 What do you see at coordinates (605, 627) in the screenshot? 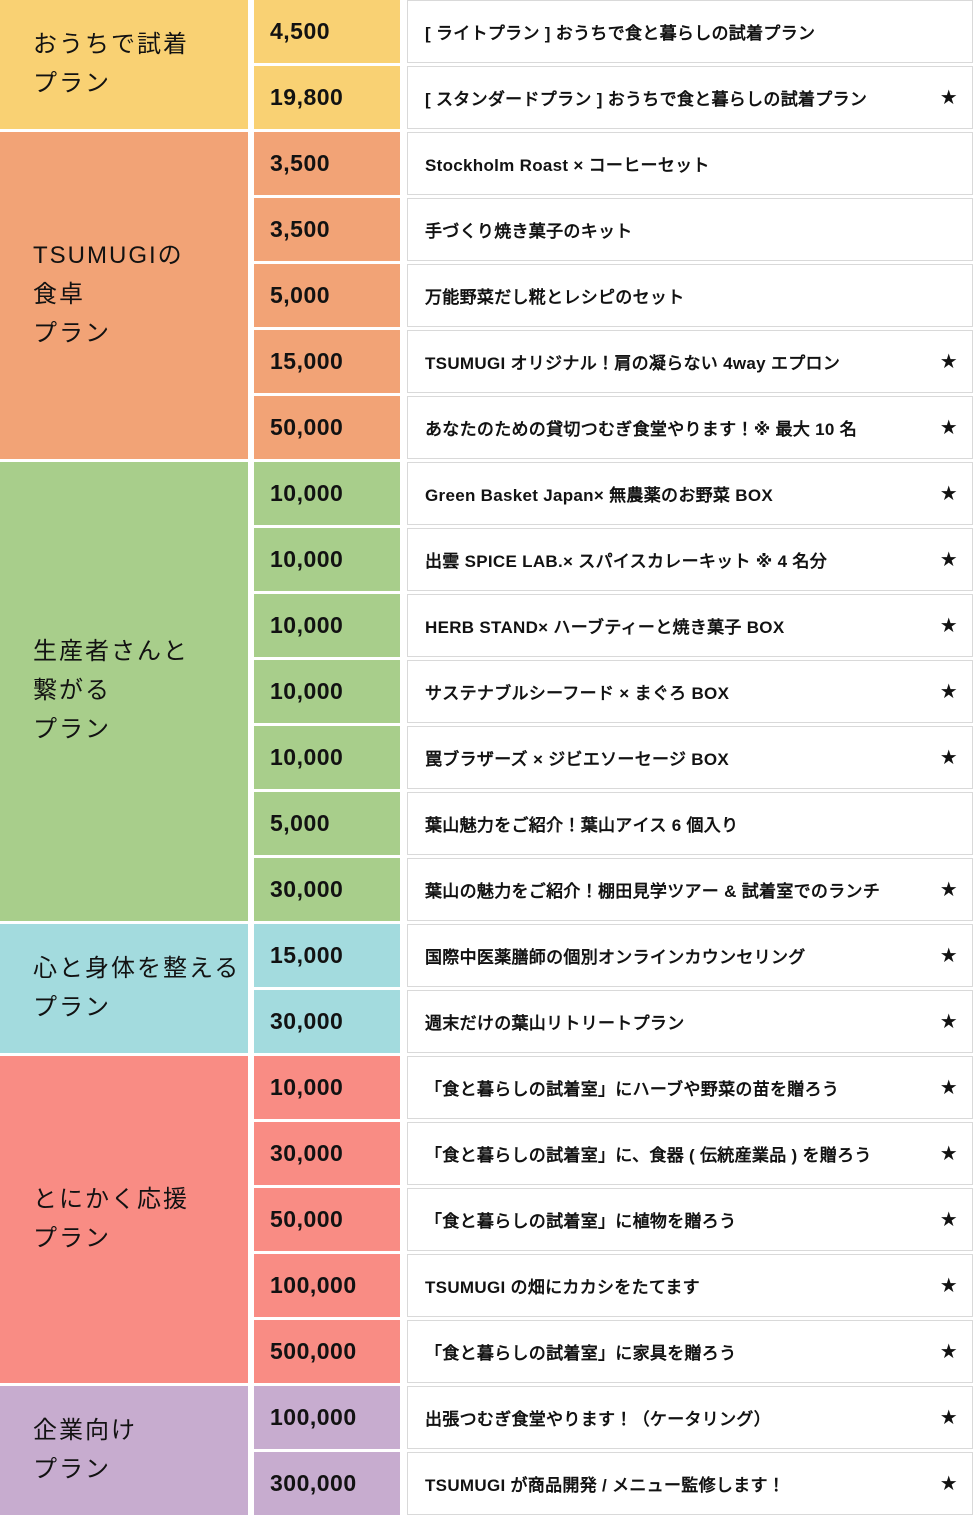
I see `item-label: HERB STAND× ハーブティーと焼き菓子 BOX` at bounding box center [605, 627].